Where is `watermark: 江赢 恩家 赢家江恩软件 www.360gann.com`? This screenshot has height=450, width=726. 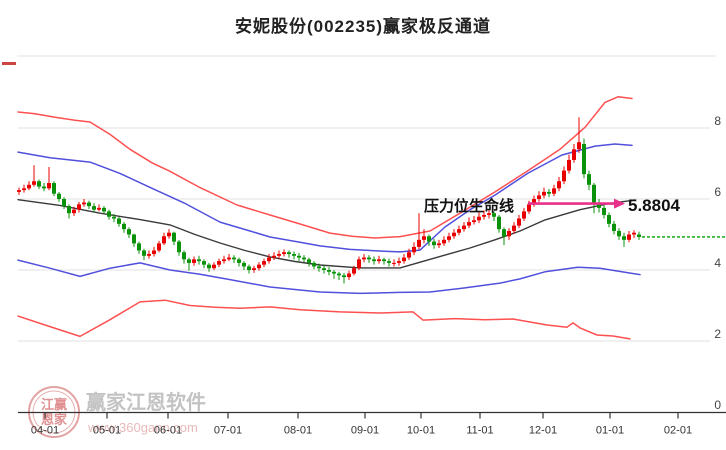
watermark: 江赢 恩家 赢家江恩软件 www.360gann.com is located at coordinates (117, 412).